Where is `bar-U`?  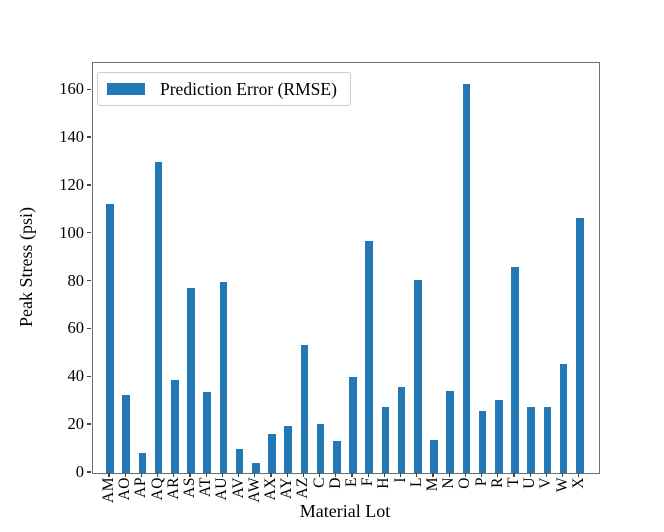
bar-U is located at coordinates (531, 440).